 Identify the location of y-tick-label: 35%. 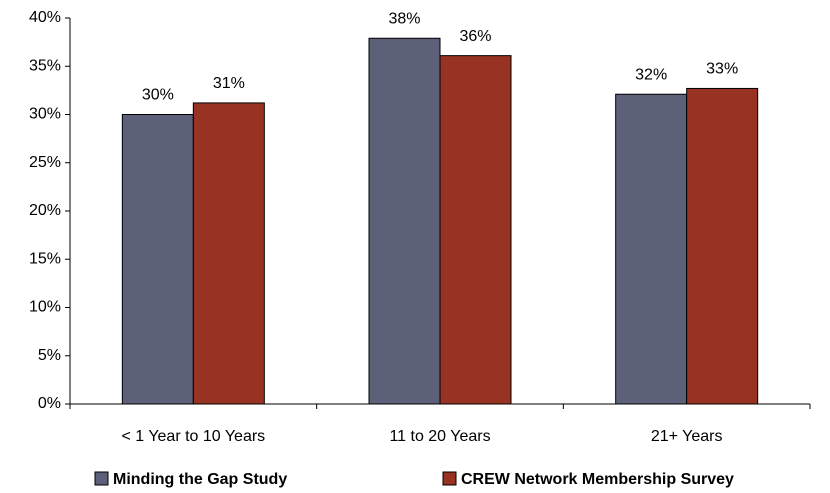
(45, 65).